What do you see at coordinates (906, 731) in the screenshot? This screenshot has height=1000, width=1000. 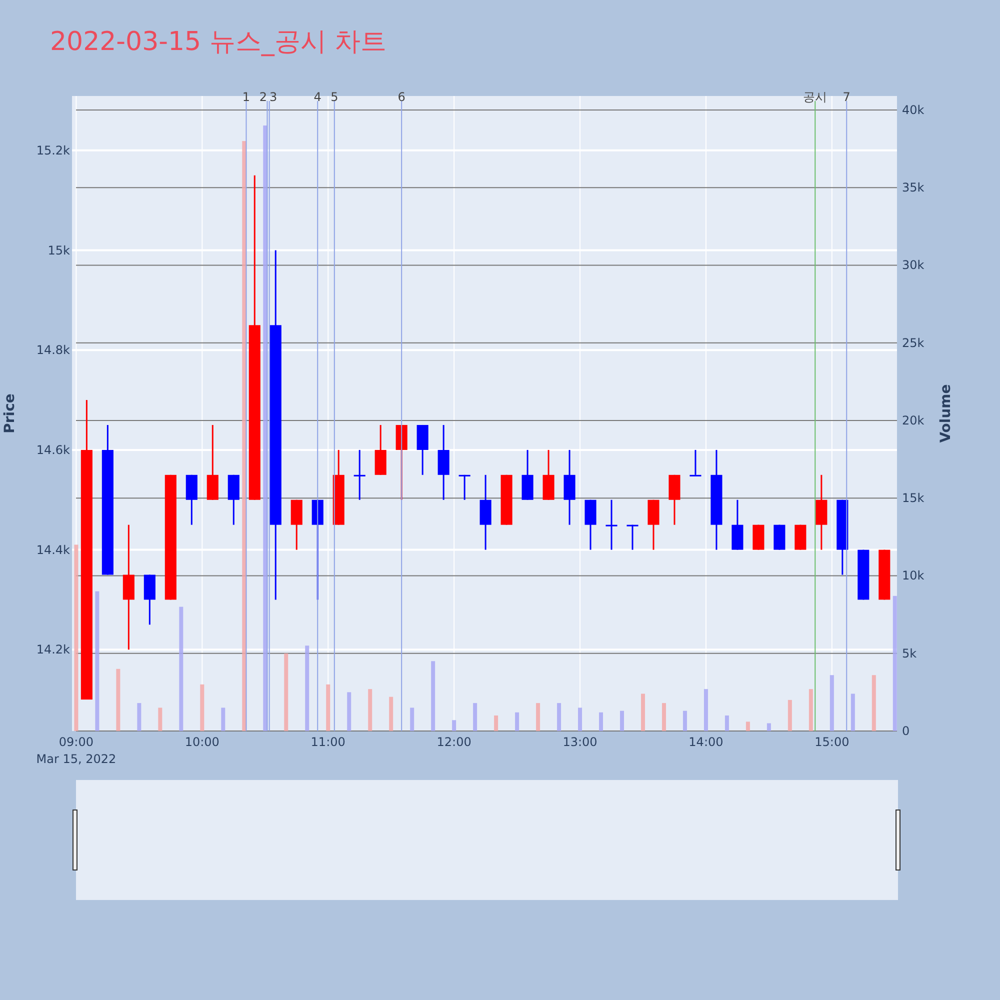 I see `y2-tick-label: 0` at bounding box center [906, 731].